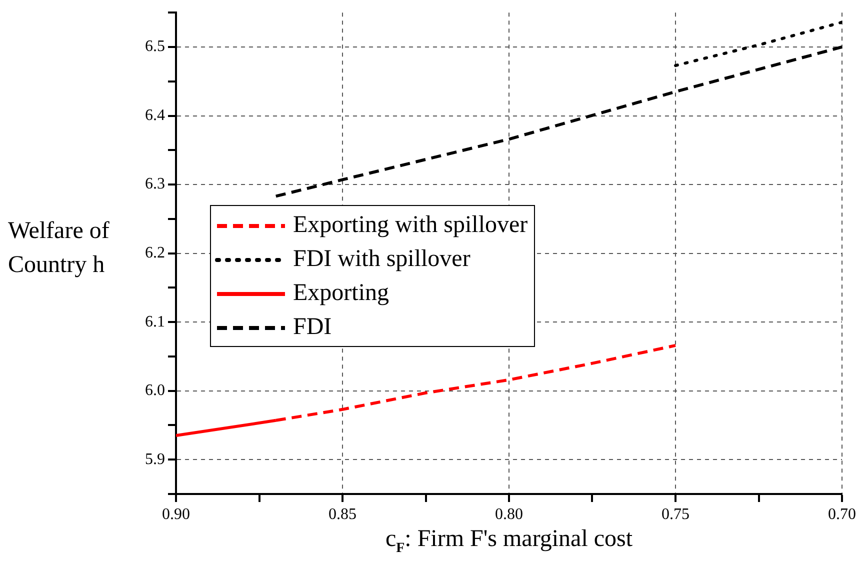 The height and width of the screenshot is (569, 859). Describe the element at coordinates (341, 293) in the screenshot. I see `legend-label: Exporting` at that location.